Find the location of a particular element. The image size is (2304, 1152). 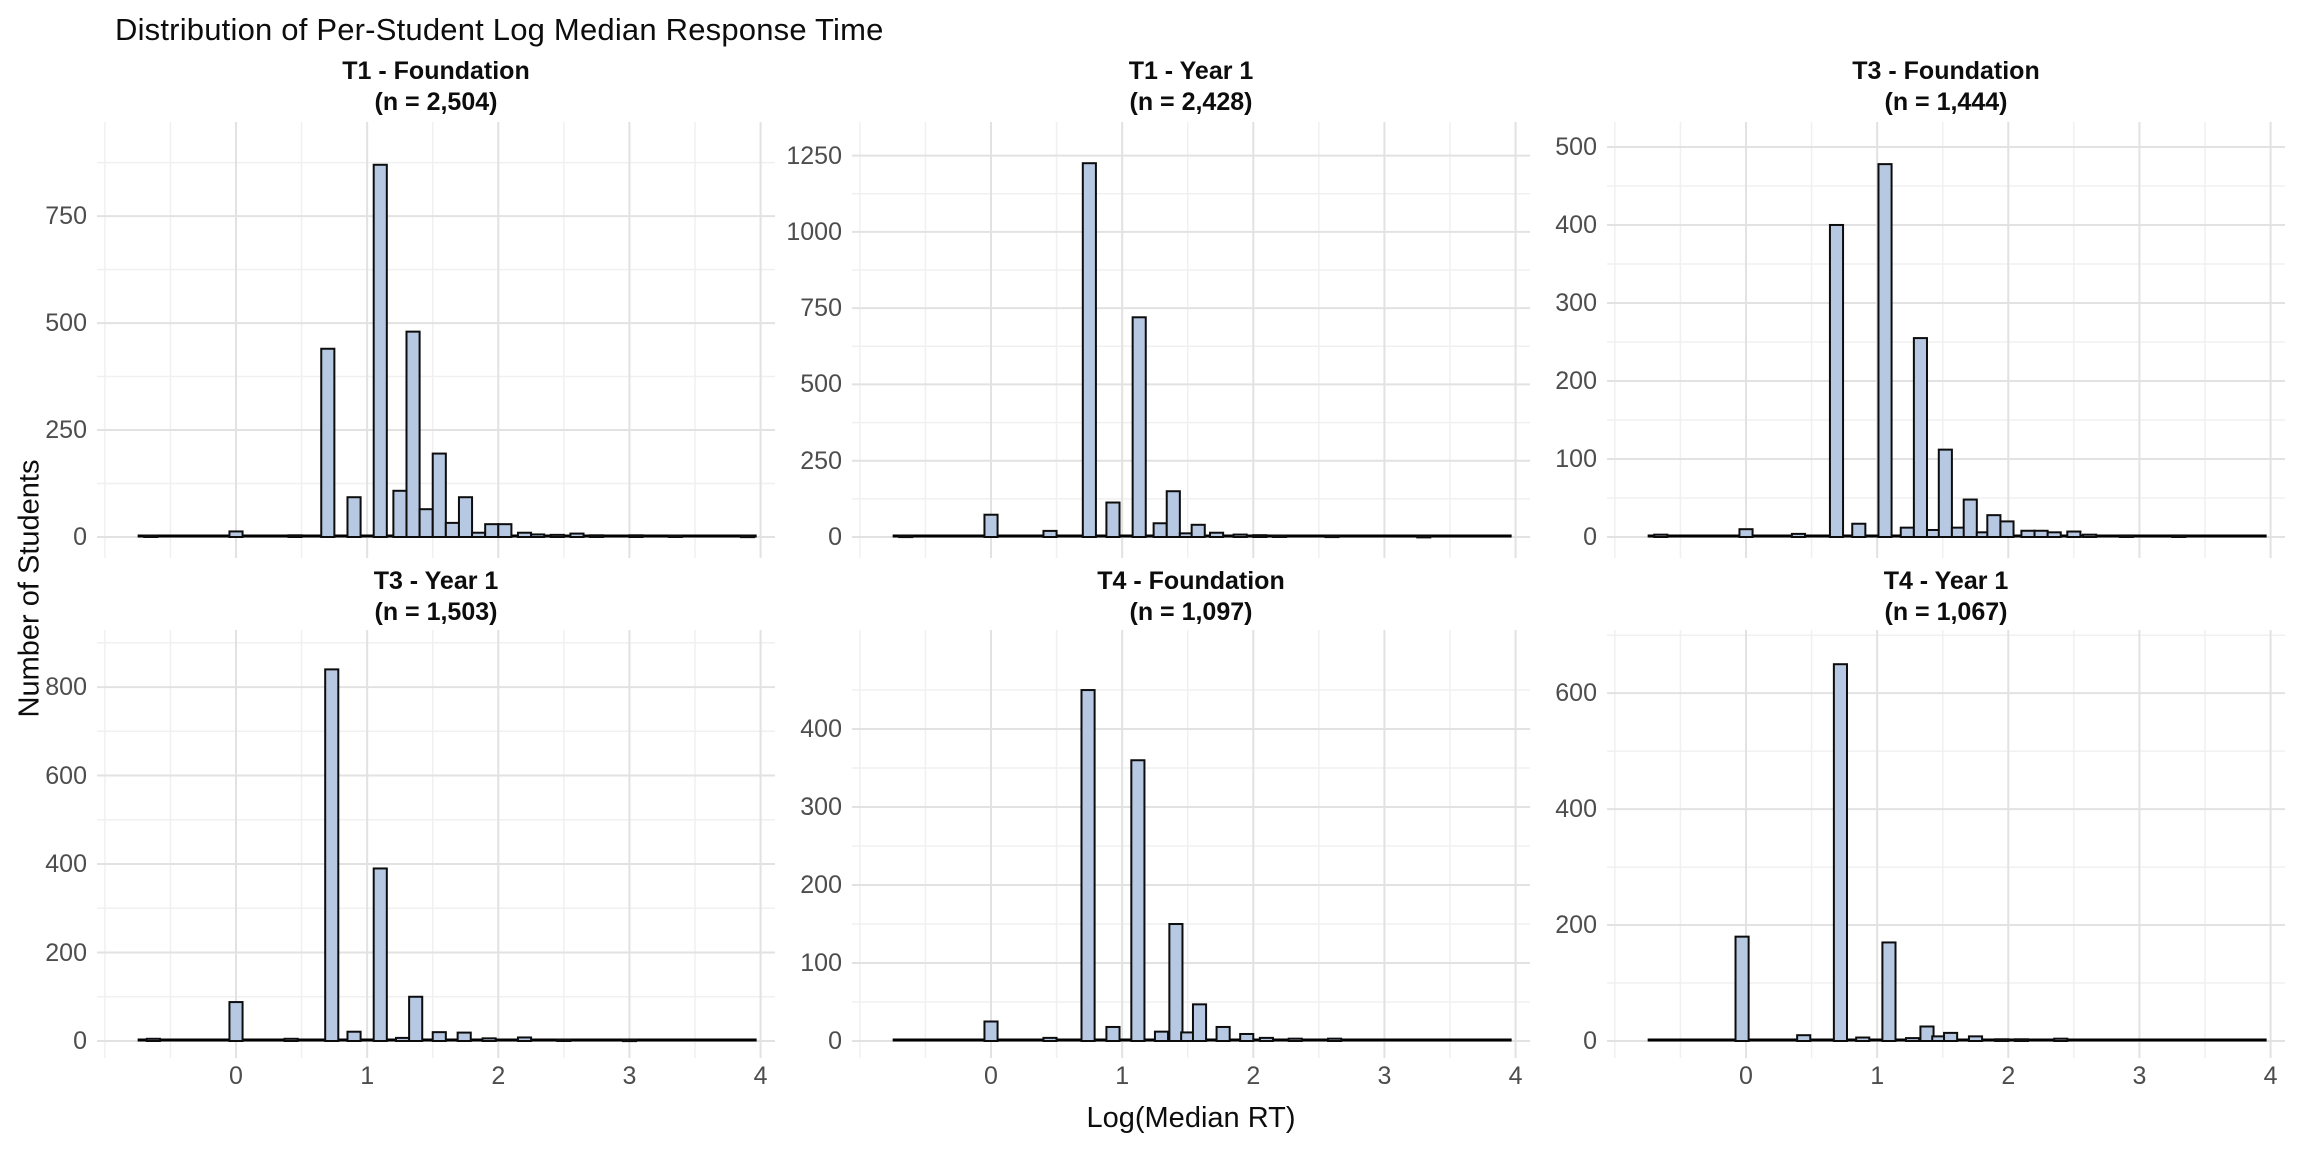

x-axis-title: Log(Median RT) is located at coordinates (1191, 1118).